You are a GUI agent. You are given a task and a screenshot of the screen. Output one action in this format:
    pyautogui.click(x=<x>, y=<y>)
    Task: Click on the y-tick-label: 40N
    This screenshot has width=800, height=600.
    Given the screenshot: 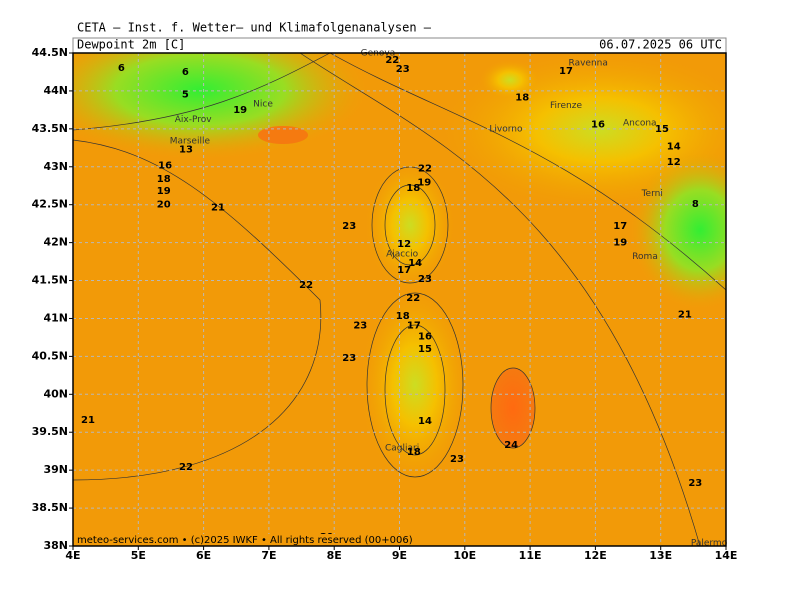 What is the action you would take?
    pyautogui.click(x=55, y=393)
    